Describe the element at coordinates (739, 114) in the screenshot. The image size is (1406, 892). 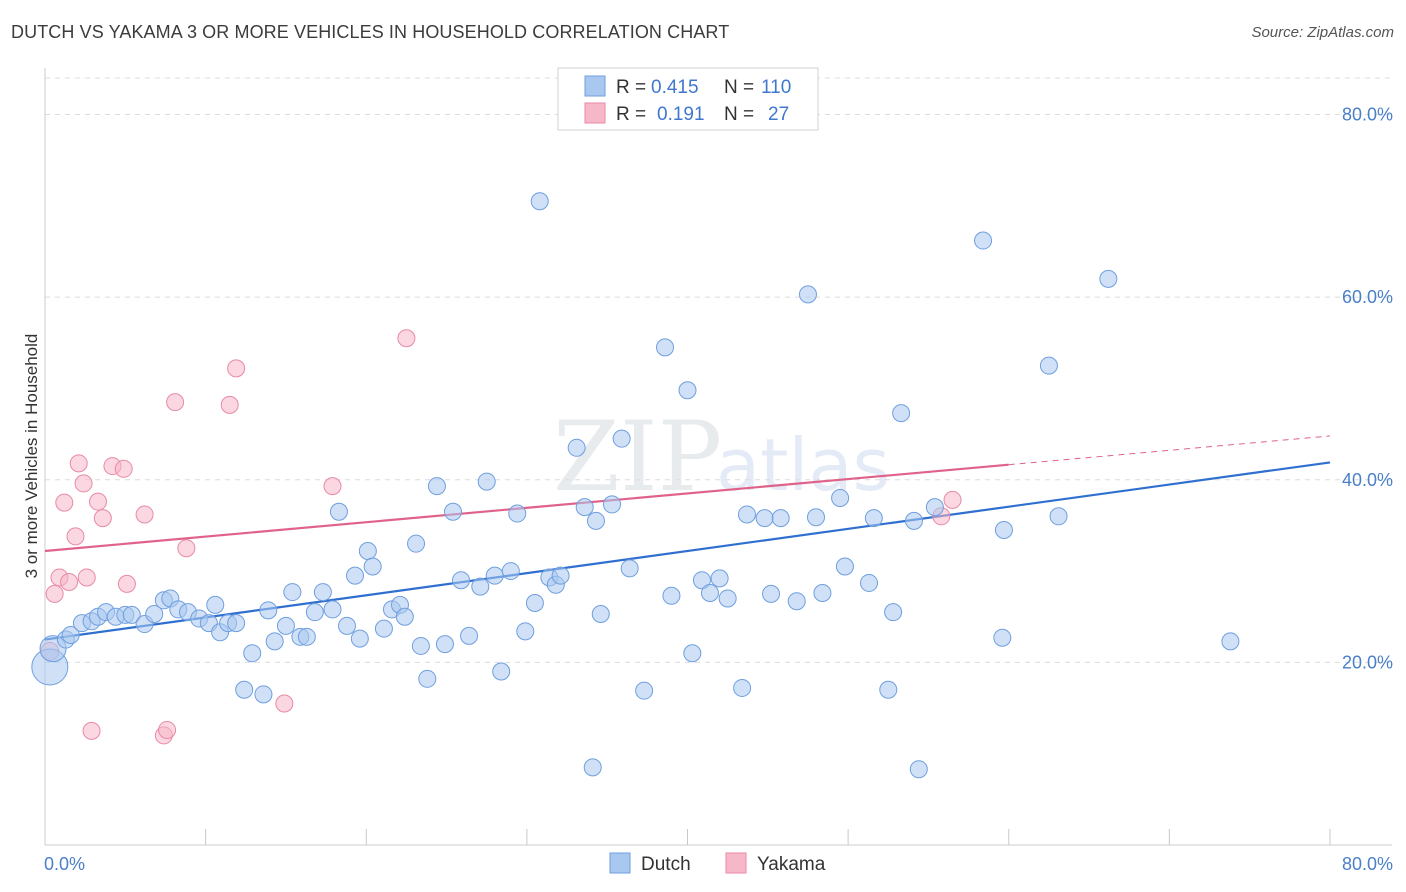
I see `yakama-n-label: N =` at that location.